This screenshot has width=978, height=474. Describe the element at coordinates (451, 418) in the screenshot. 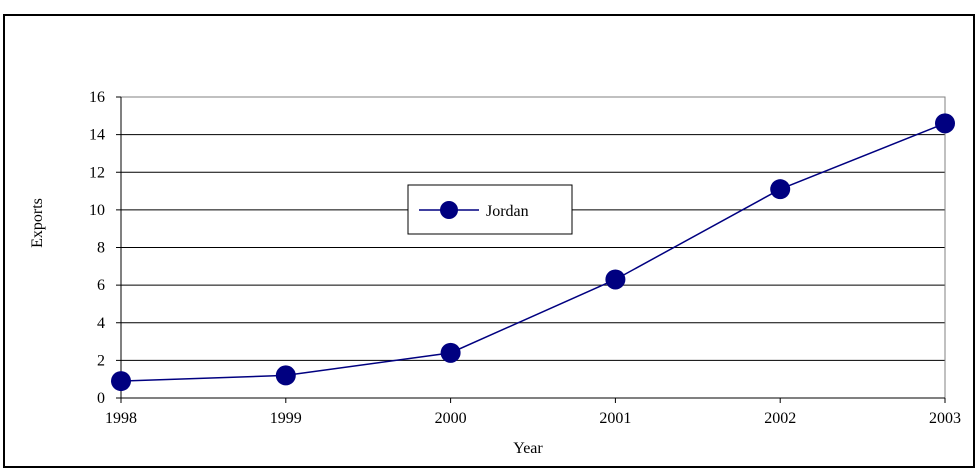

I see `x-tick-label: 2000` at that location.